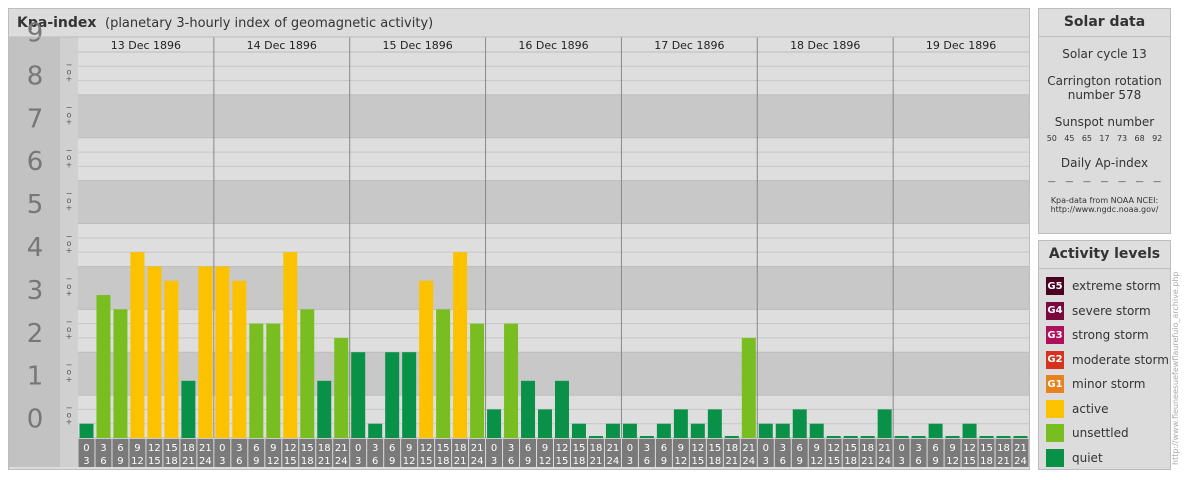 The image size is (1184, 480). I want to click on interval-end-label: 6, so click(783, 461).